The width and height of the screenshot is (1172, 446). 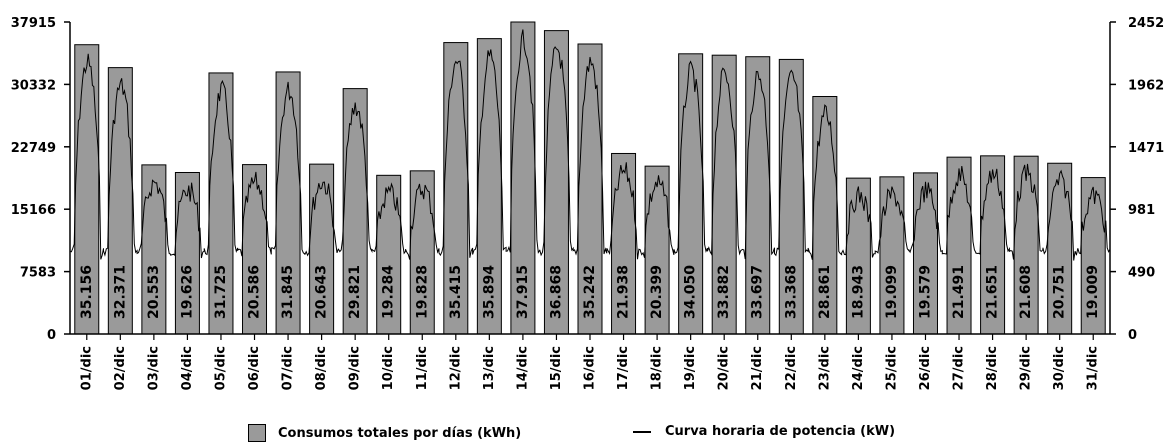 I want to click on x-tick-label: 31/dic, so click(x=1093, y=368).